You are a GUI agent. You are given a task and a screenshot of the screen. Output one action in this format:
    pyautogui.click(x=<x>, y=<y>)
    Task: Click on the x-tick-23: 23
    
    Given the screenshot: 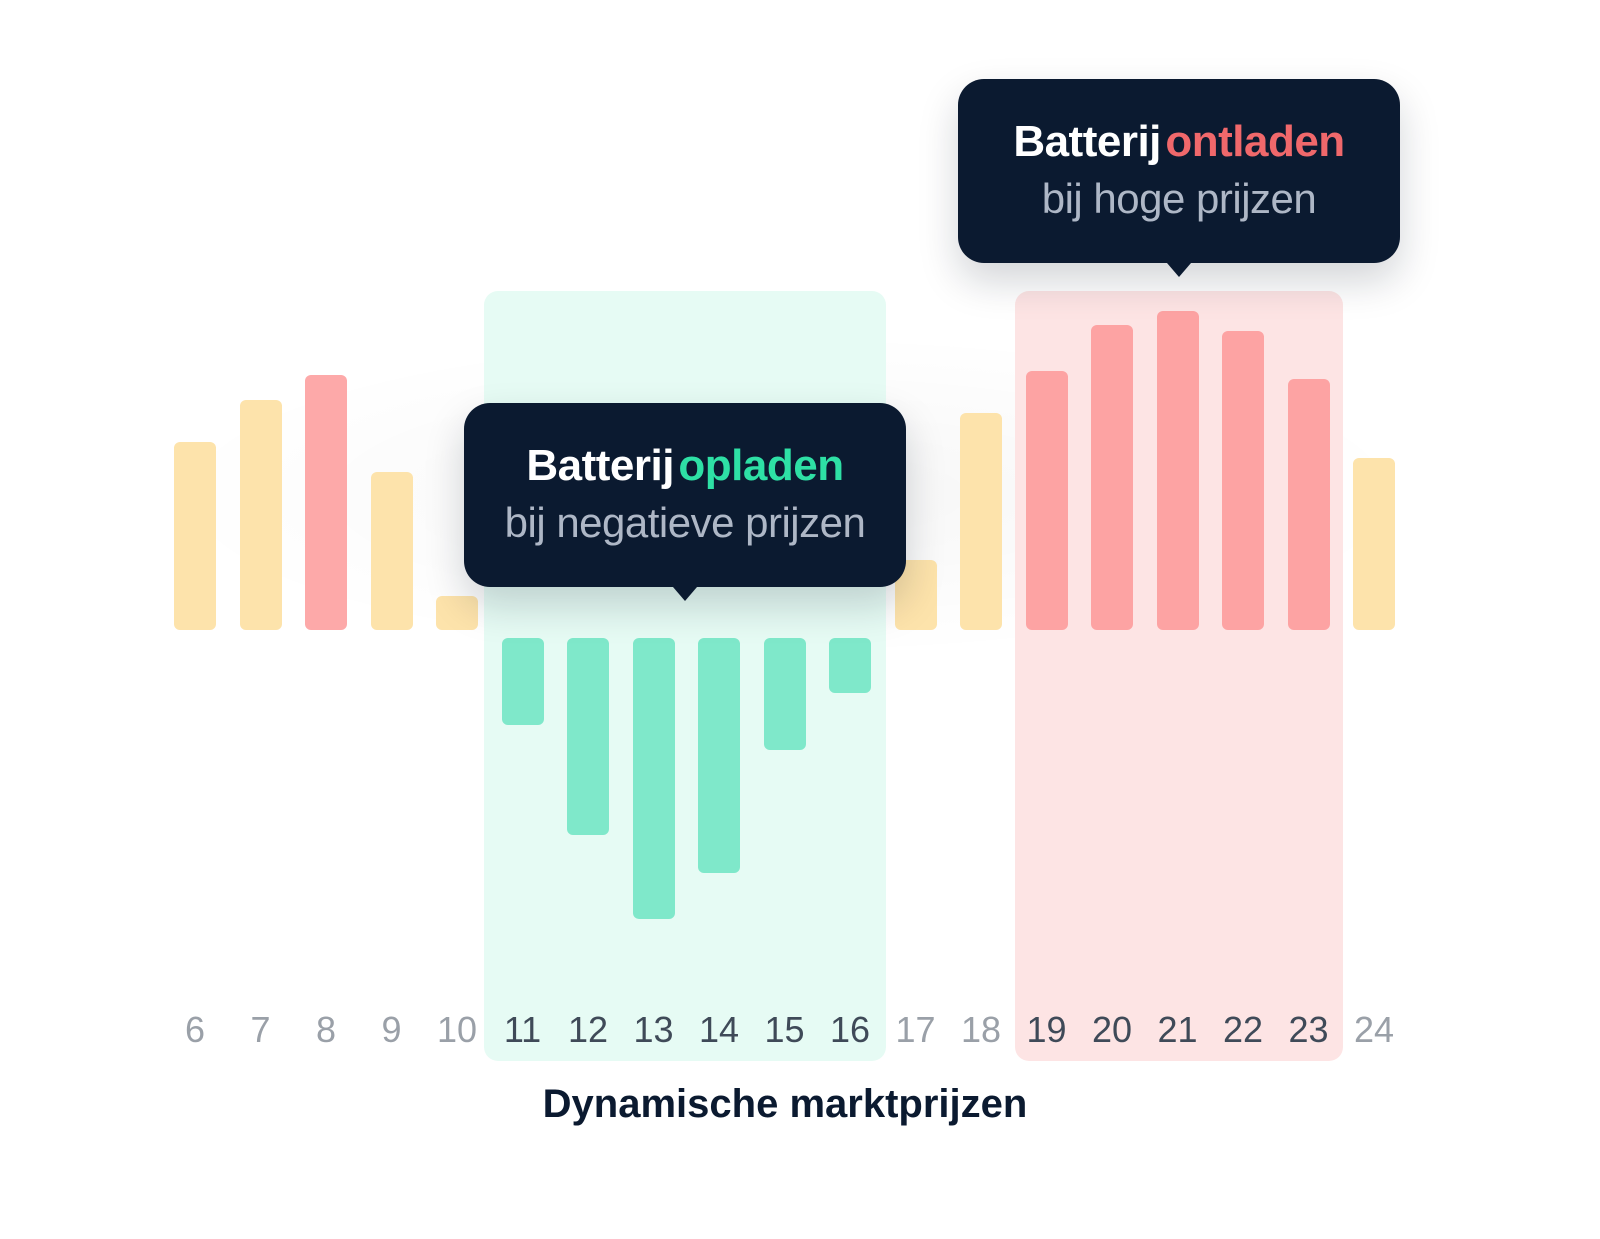 What is the action you would take?
    pyautogui.click(x=1308, y=1029)
    